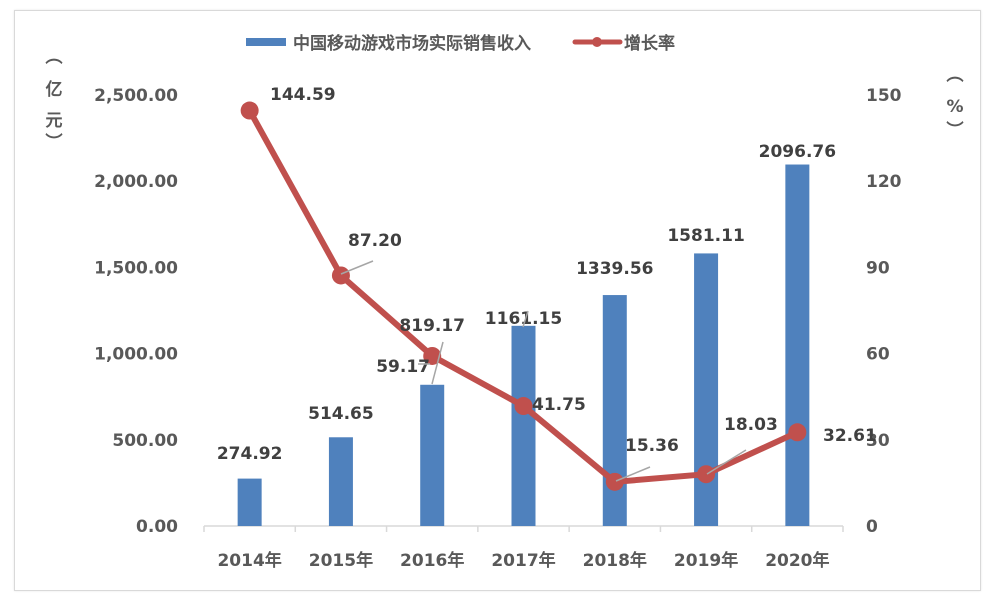 This screenshot has height=606, width=988. What do you see at coordinates (341, 414) in the screenshot?
I see `bar-value-label: 514.65` at bounding box center [341, 414].